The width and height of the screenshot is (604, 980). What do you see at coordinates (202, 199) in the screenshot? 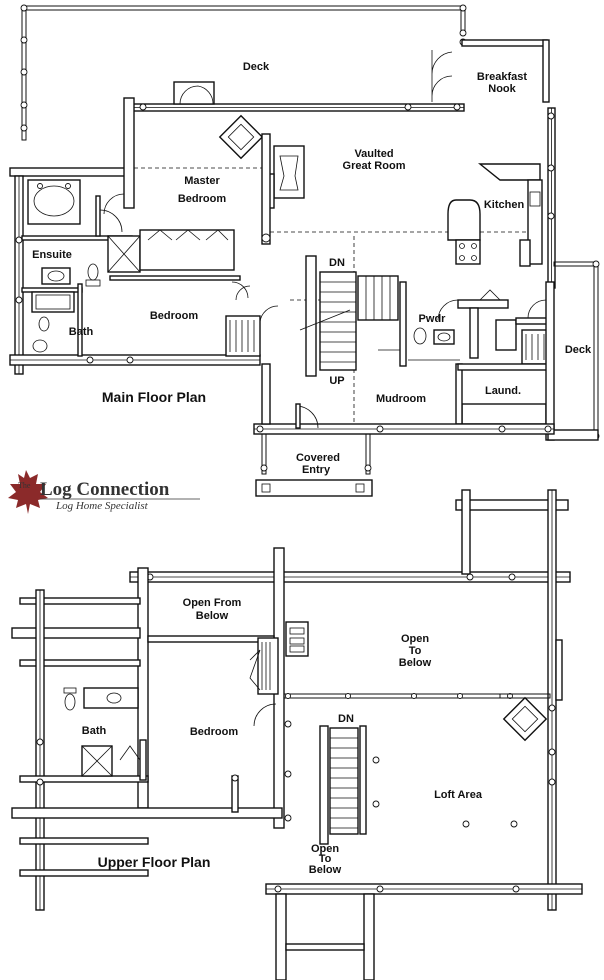
I see `label-master-bedroom: Bedroom` at bounding box center [202, 199].